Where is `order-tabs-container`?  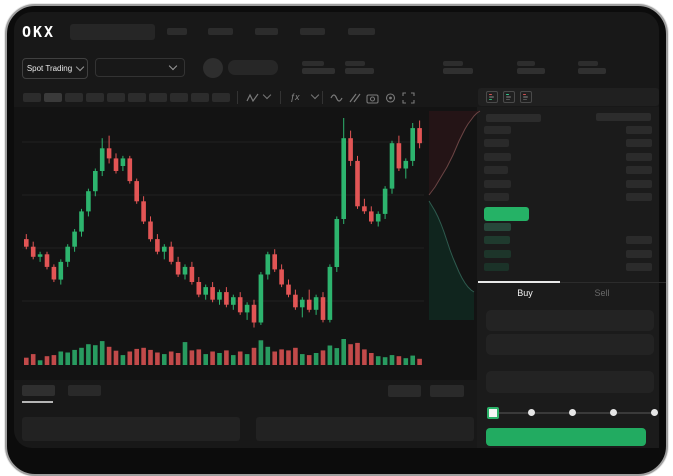
order-tabs-container is located at coordinates (572, 294).